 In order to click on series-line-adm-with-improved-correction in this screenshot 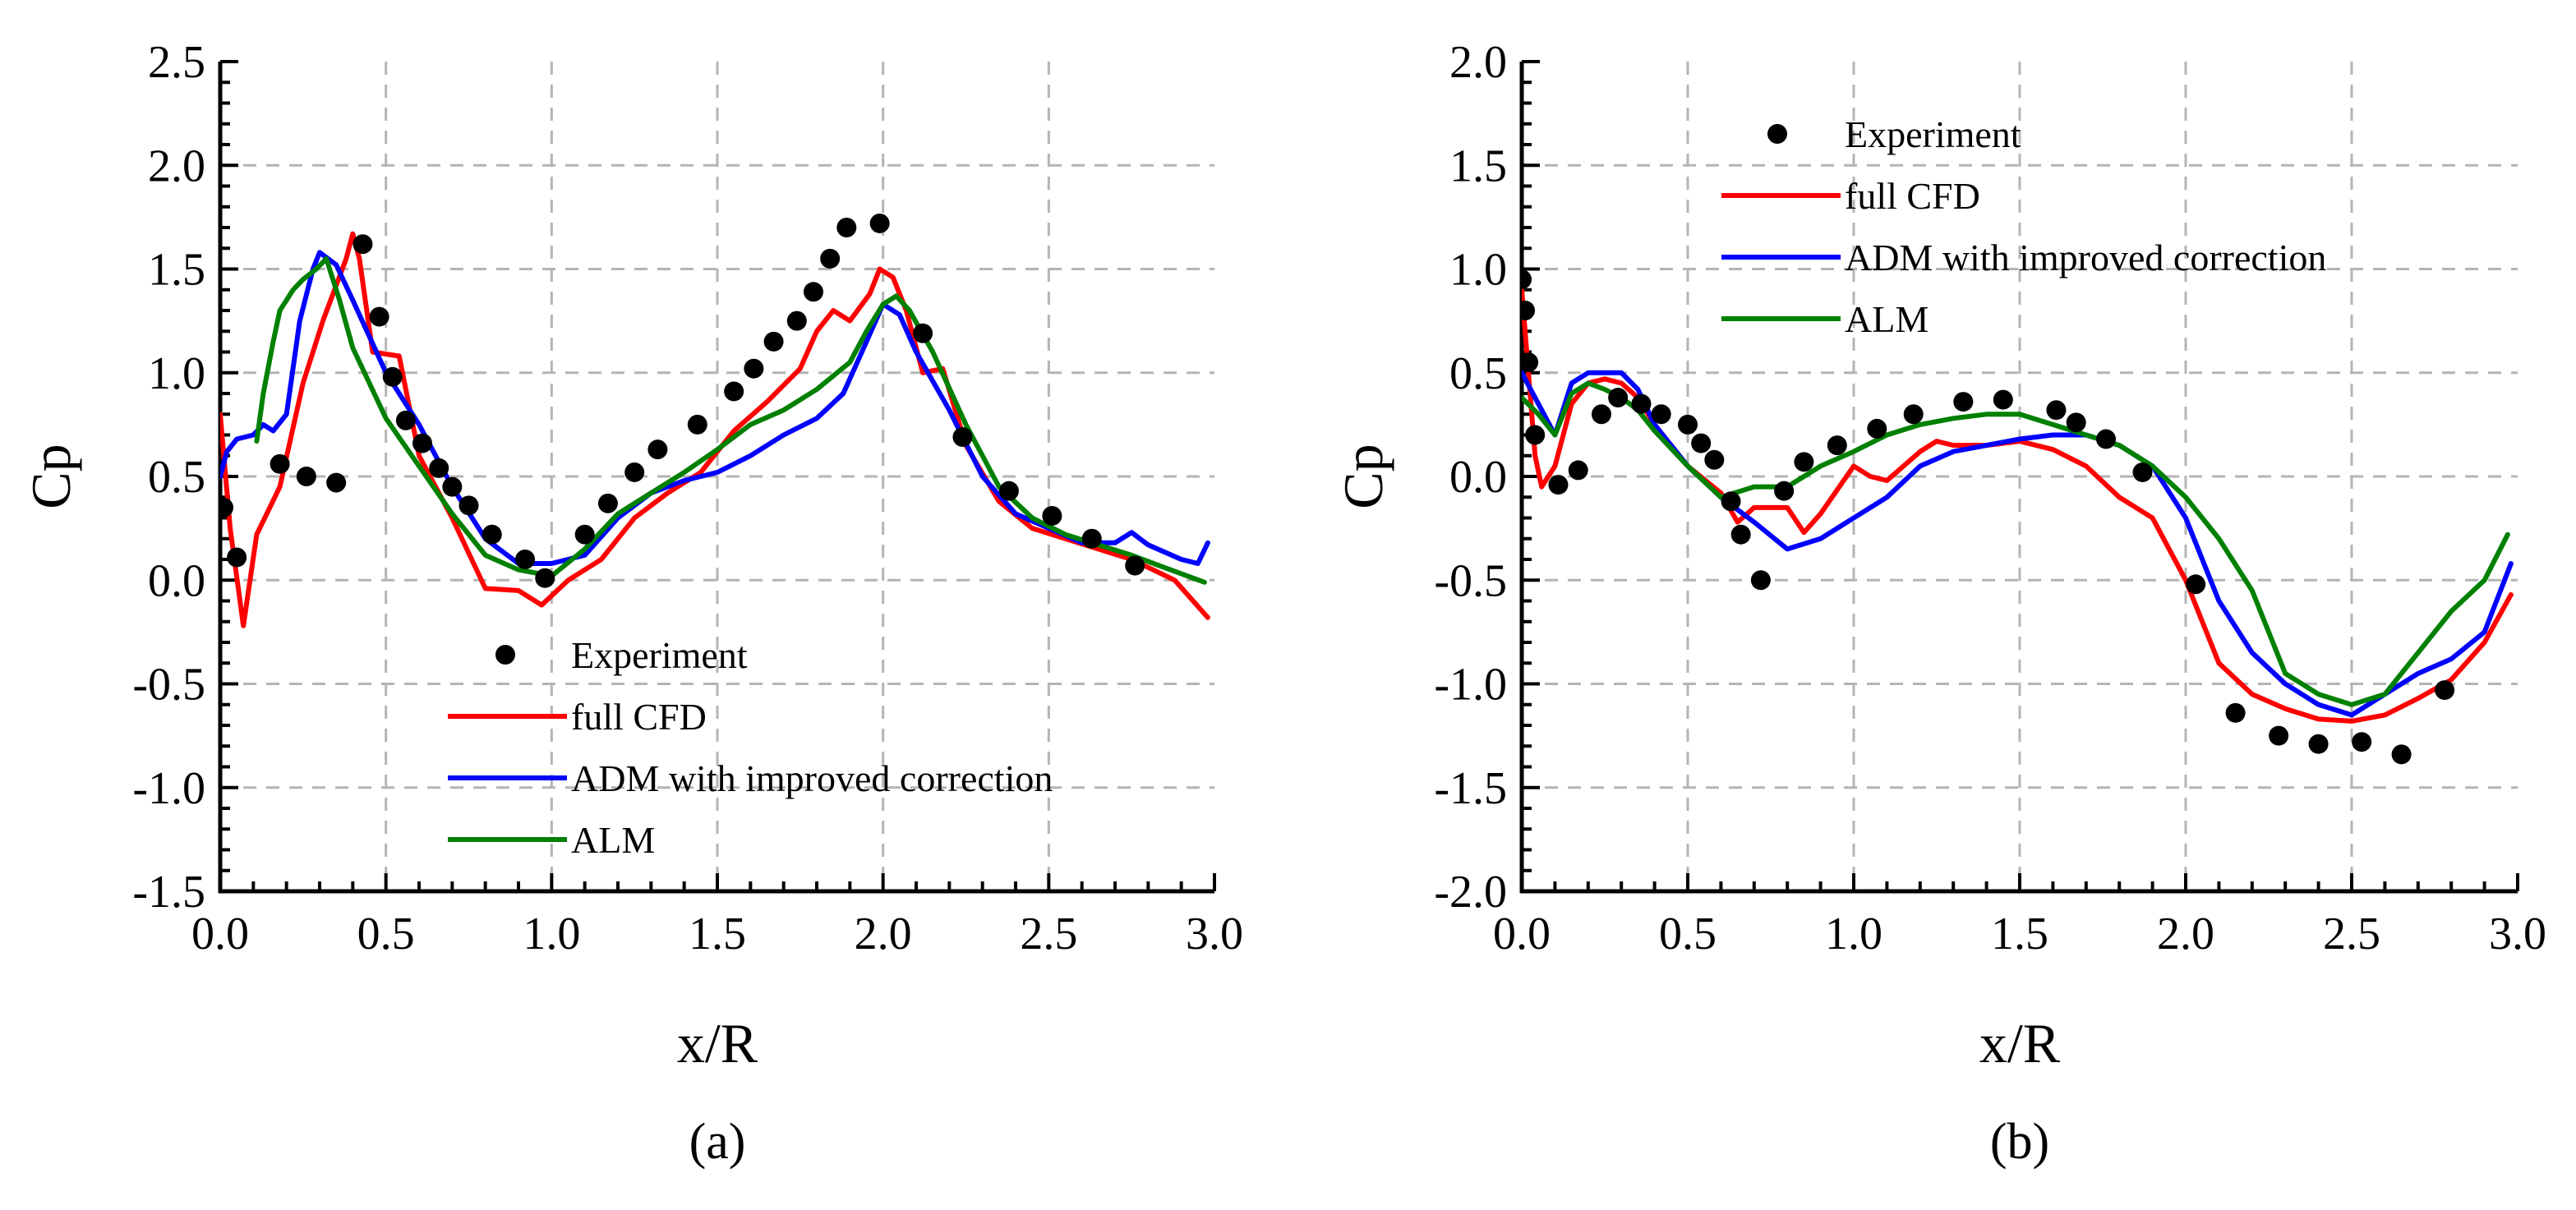, I will do `click(2018, 544)`.